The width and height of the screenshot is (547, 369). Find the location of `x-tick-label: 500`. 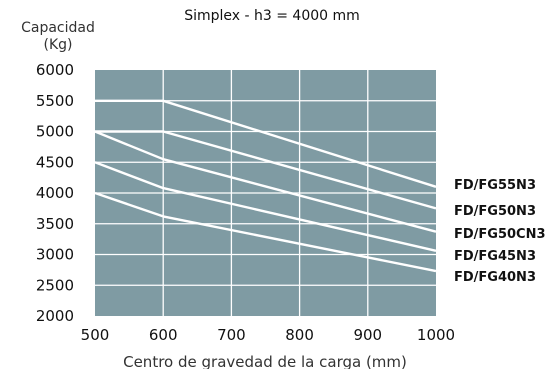

x-tick-label: 500 is located at coordinates (95, 335).